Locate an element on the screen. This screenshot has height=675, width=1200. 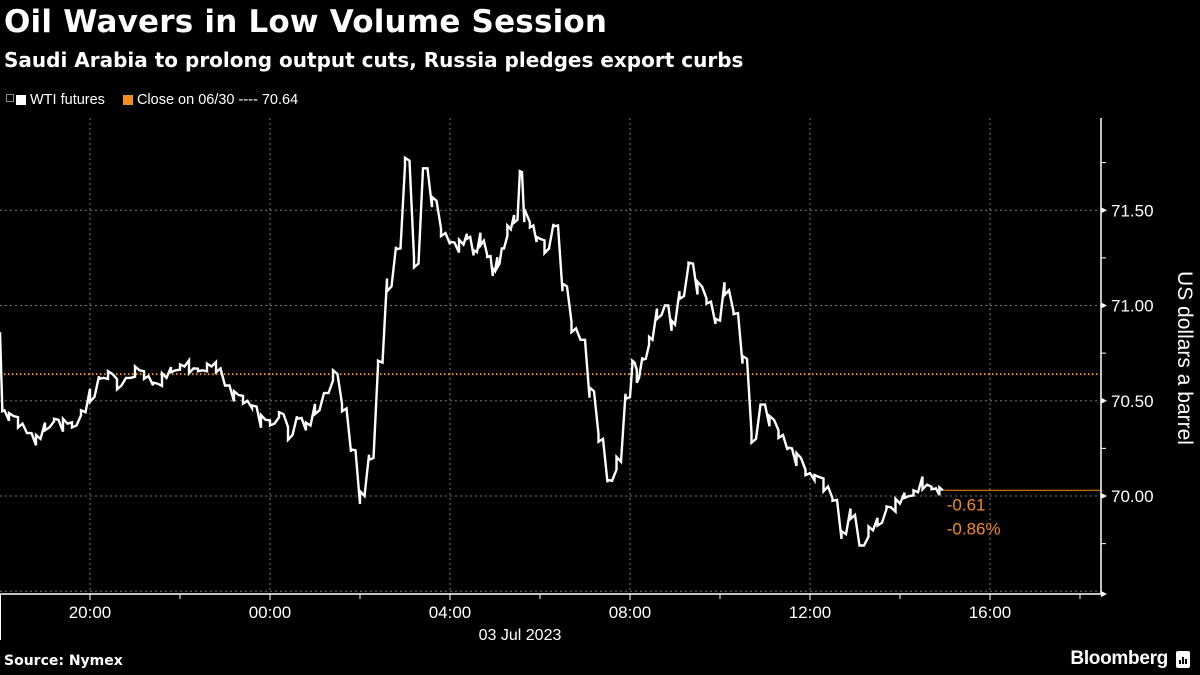
legend-item-wti: WTI futures is located at coordinates (60, 100).